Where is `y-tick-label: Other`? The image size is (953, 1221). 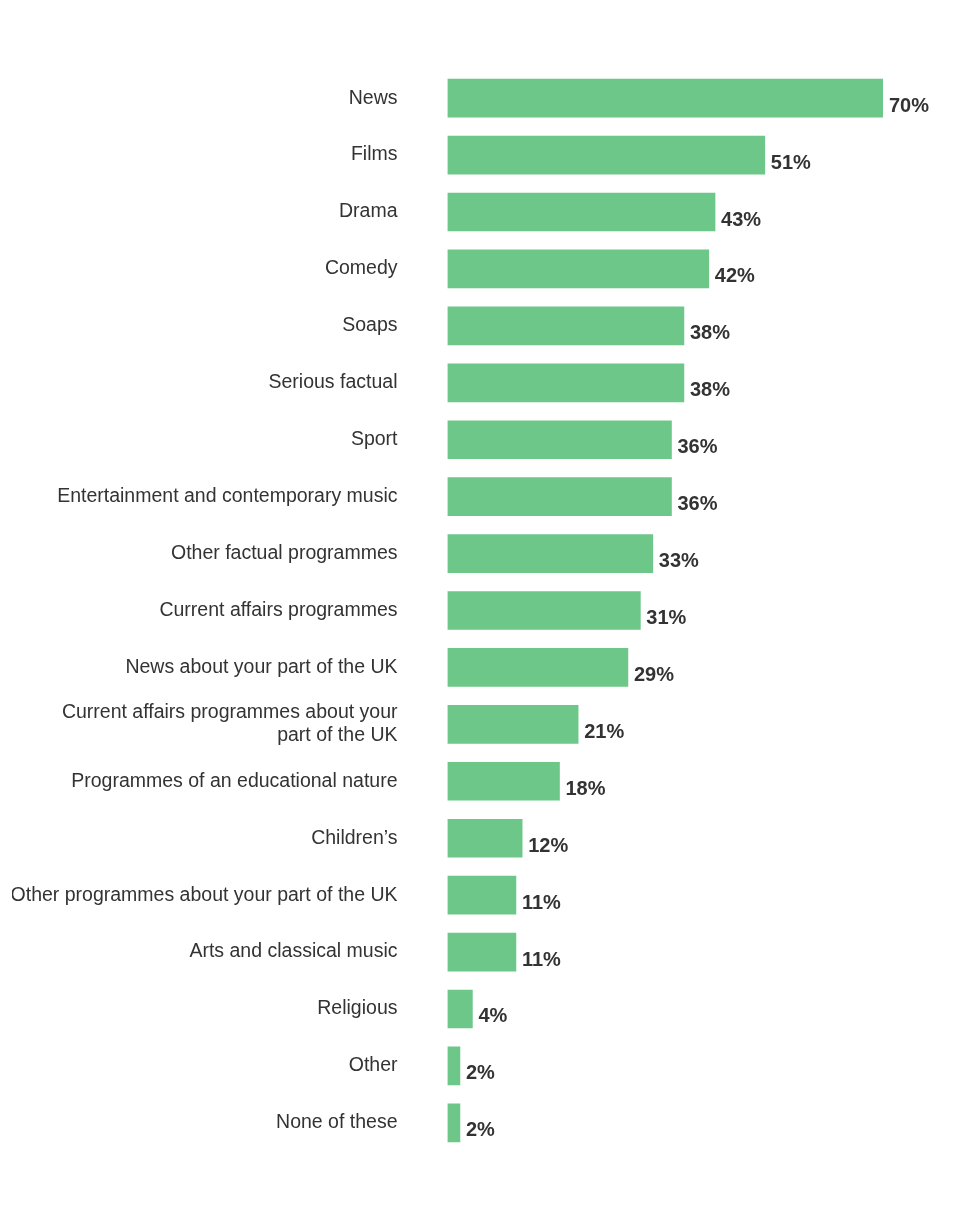
y-tick-label: Other is located at coordinates (373, 1064).